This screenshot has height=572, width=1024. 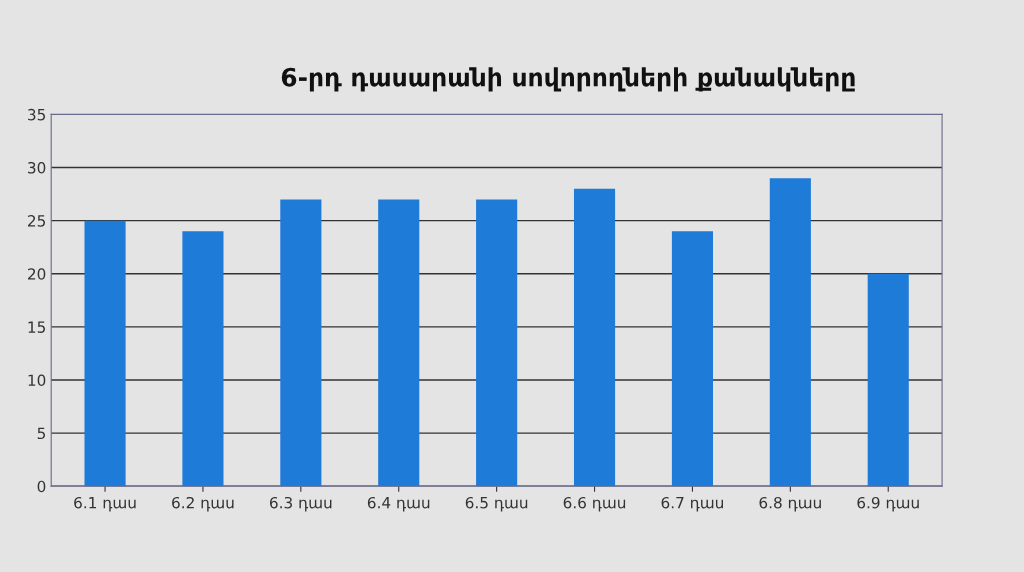 What do you see at coordinates (568, 79) in the screenshot?
I see `chart-title: 6-րդ դասարանի սովորողների քանակները` at bounding box center [568, 79].